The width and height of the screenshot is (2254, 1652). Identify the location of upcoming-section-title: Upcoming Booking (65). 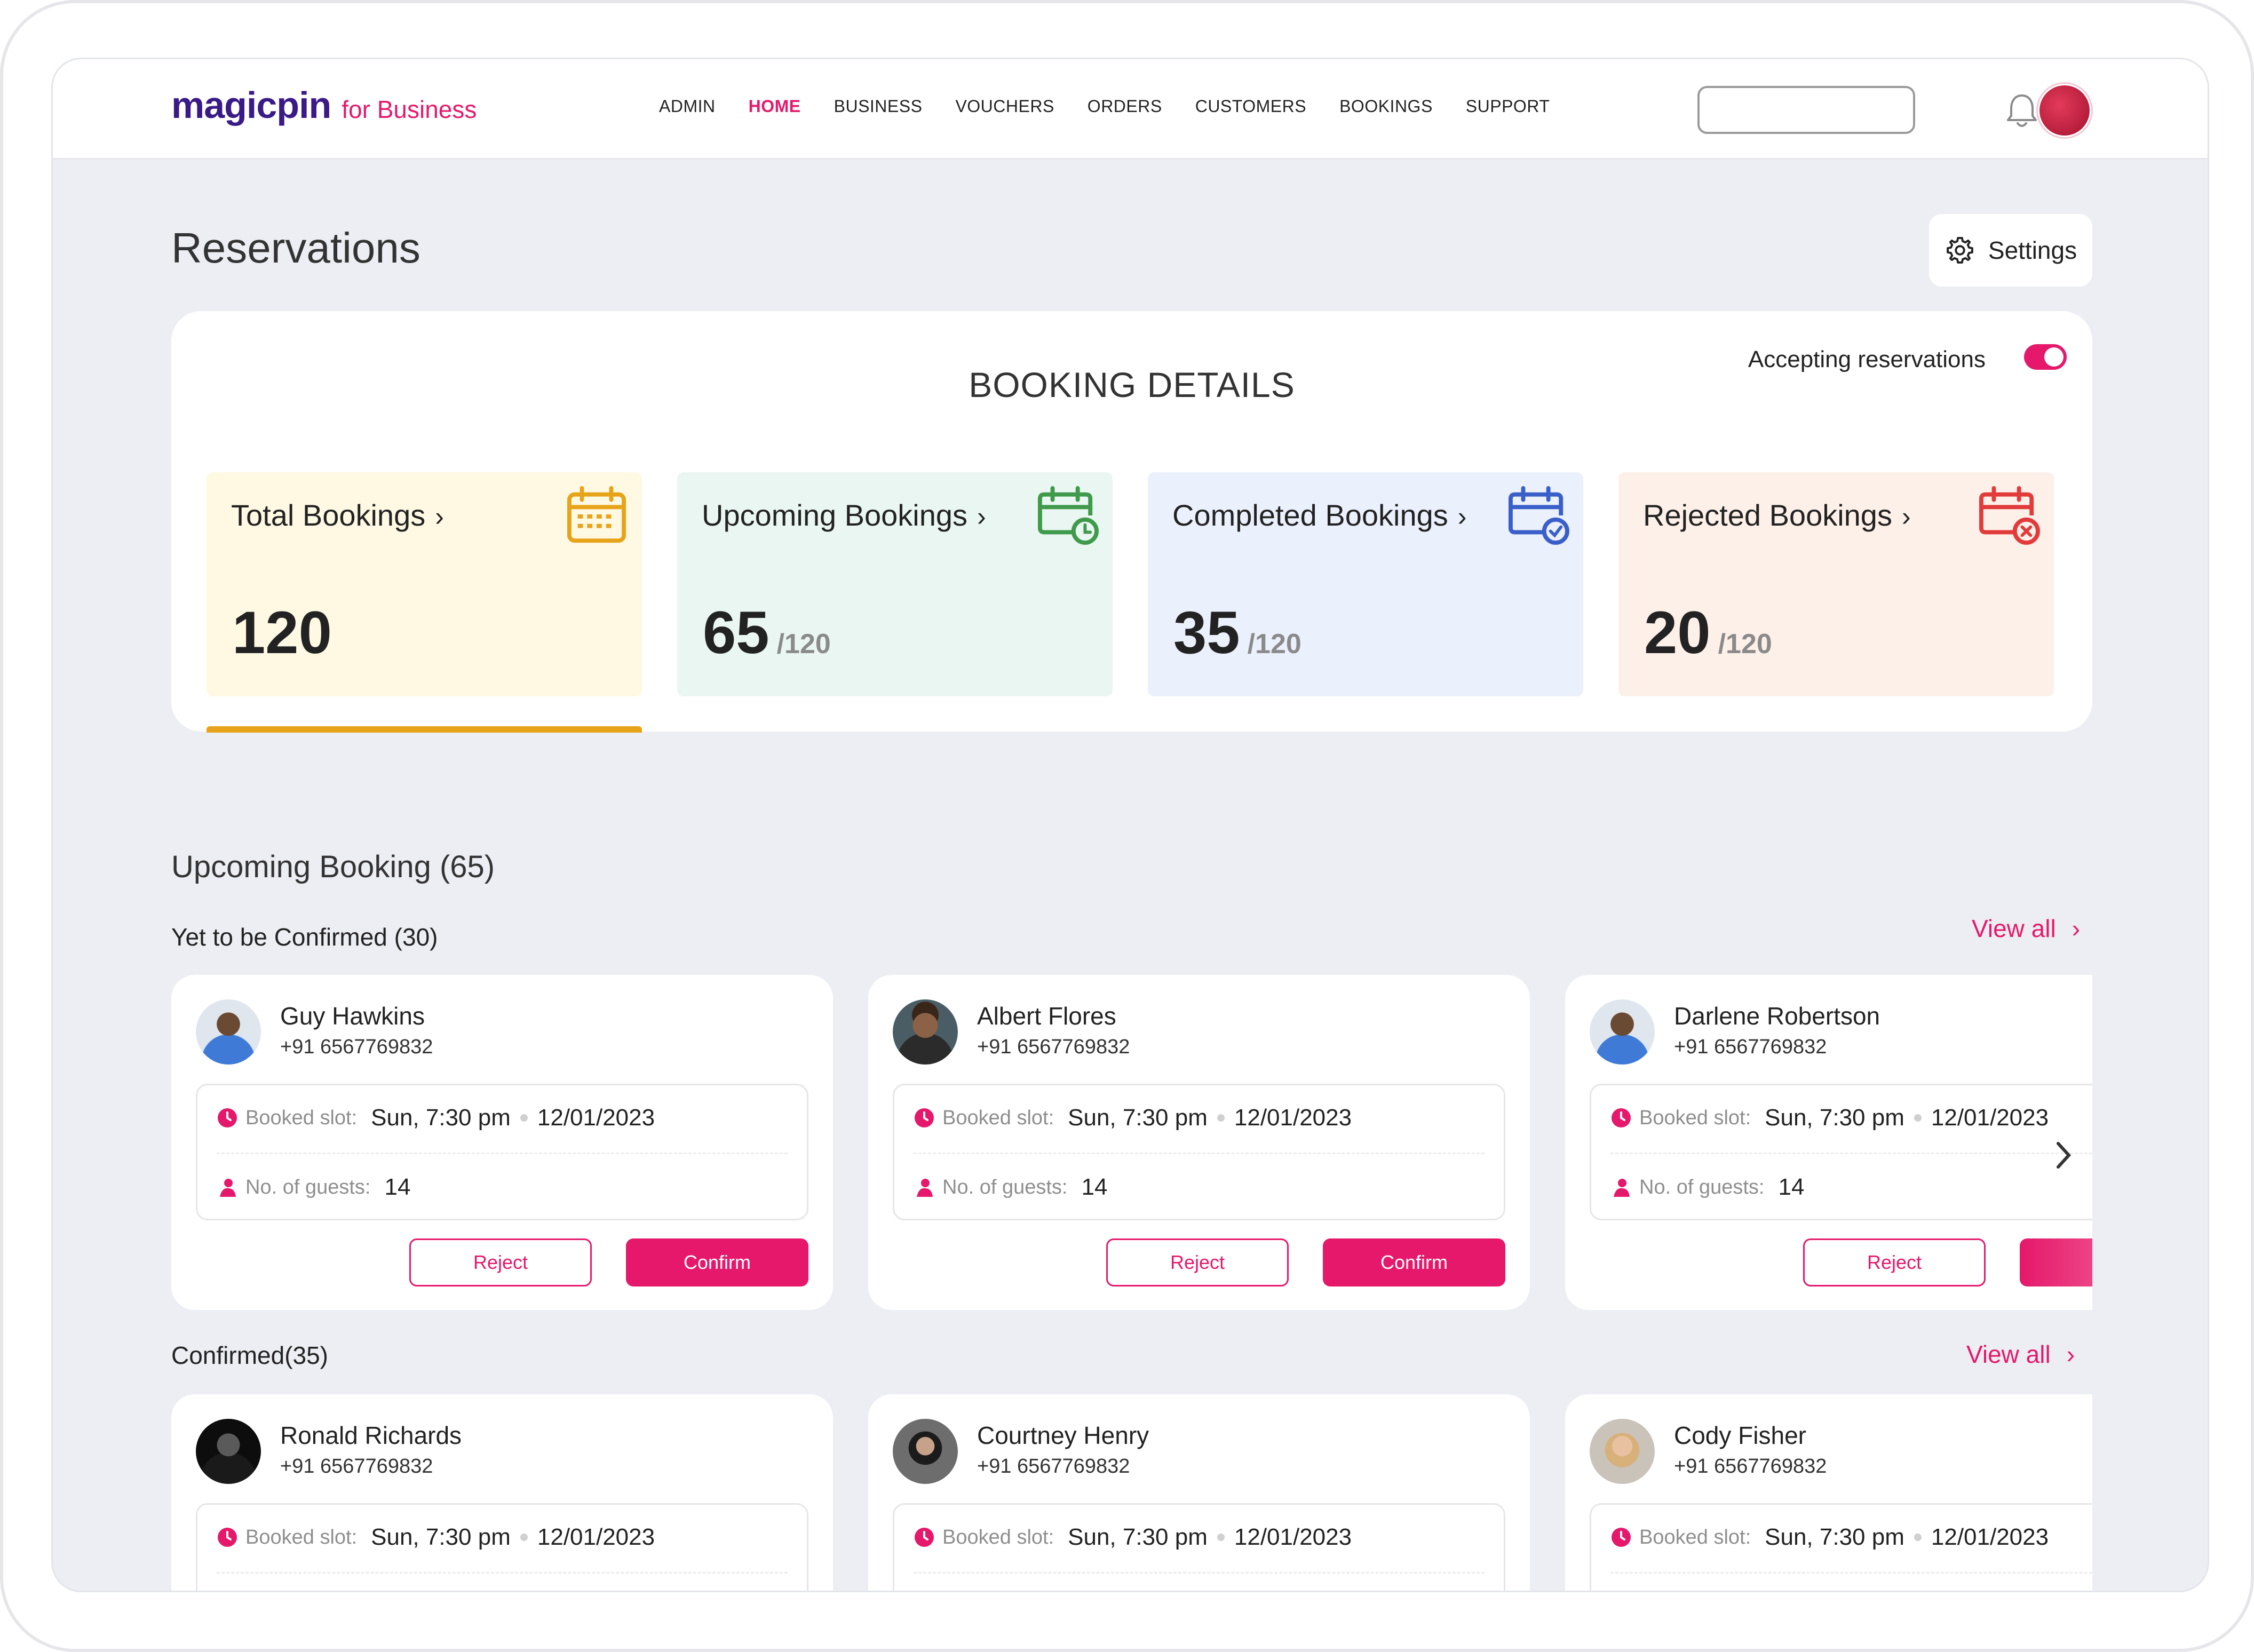
(333, 866).